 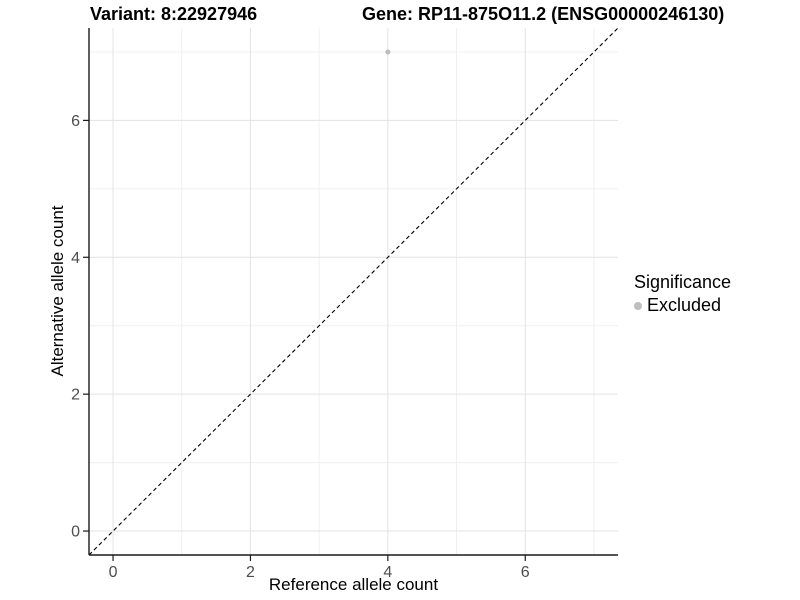 What do you see at coordinates (57, 291) in the screenshot?
I see `y-axis-title: Alternative allele count` at bounding box center [57, 291].